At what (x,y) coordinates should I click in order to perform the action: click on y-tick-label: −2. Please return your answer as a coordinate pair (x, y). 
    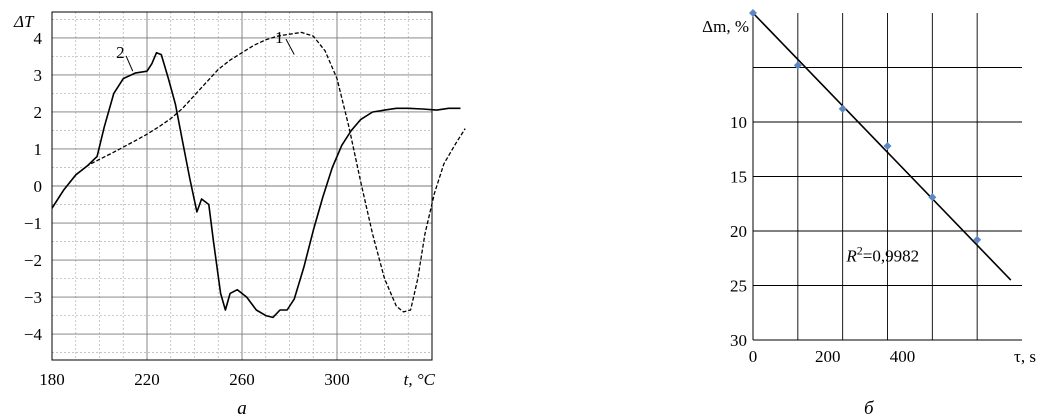
    Looking at the image, I should click on (33, 260).